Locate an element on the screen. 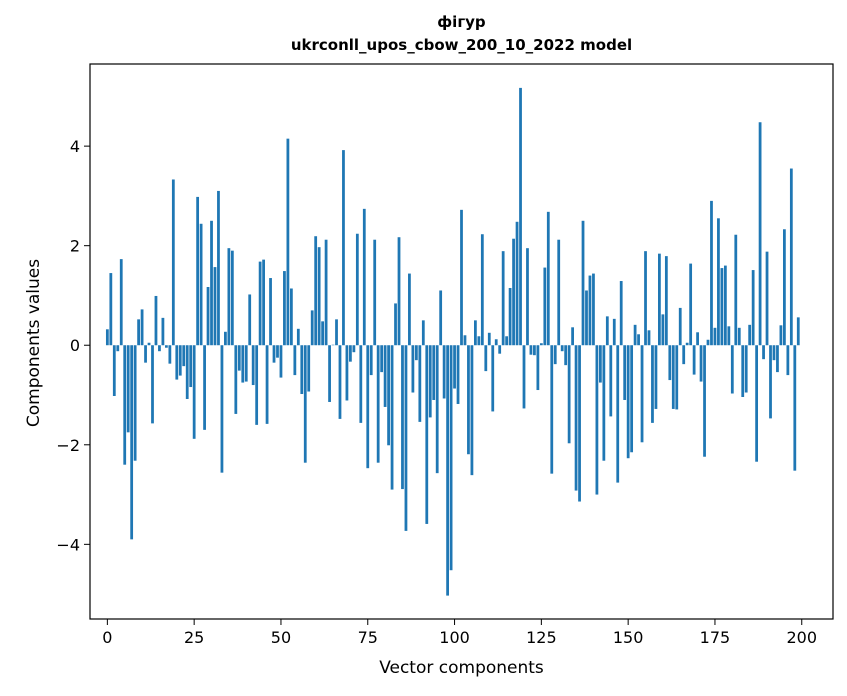 The width and height of the screenshot is (847, 696). y-axis-label: Components values is located at coordinates (34, 343).